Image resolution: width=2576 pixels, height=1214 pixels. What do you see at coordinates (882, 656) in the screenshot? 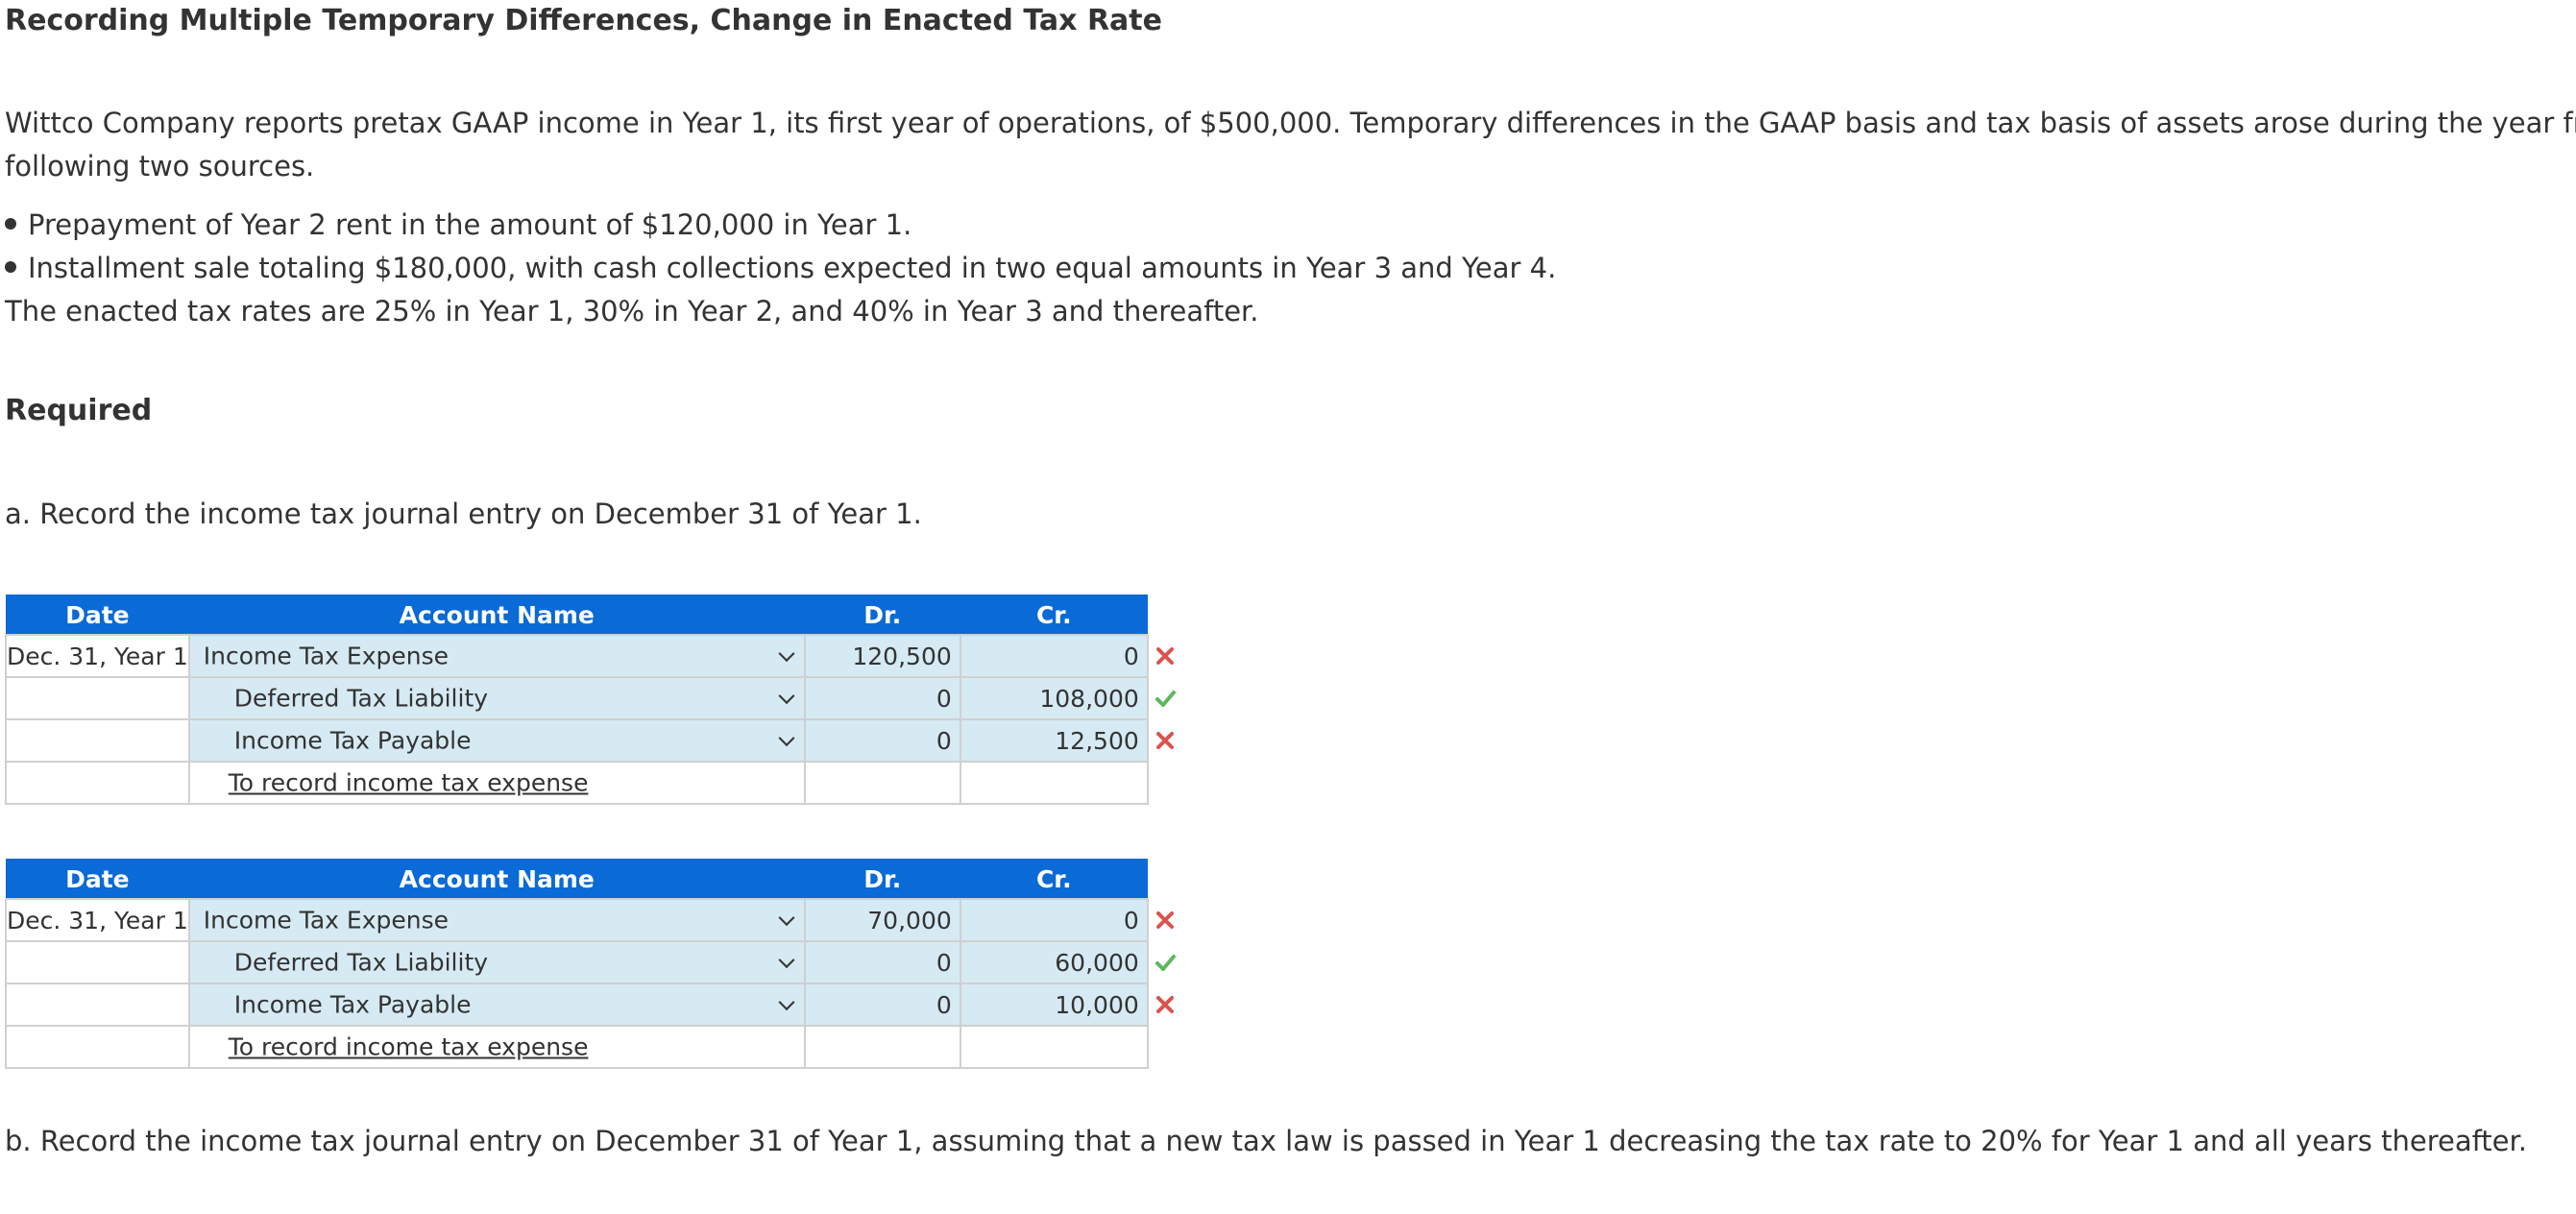
I see `debit-input: 120,500` at bounding box center [882, 656].